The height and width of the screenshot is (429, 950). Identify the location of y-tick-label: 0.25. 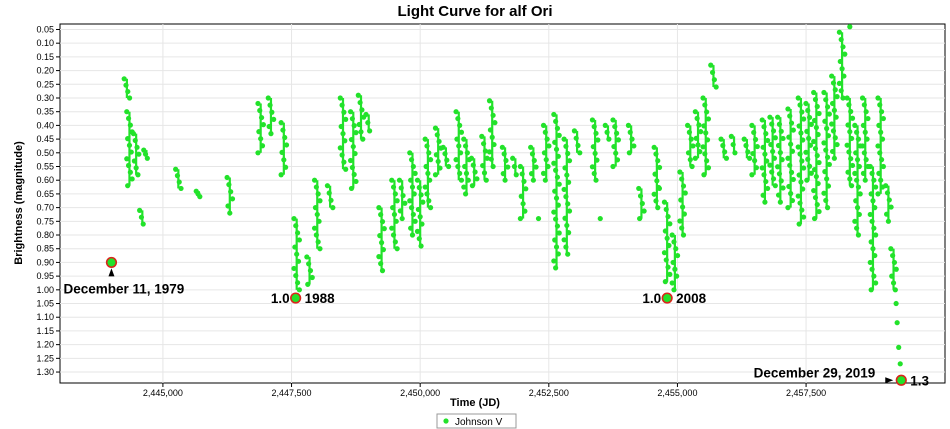
(45, 84).